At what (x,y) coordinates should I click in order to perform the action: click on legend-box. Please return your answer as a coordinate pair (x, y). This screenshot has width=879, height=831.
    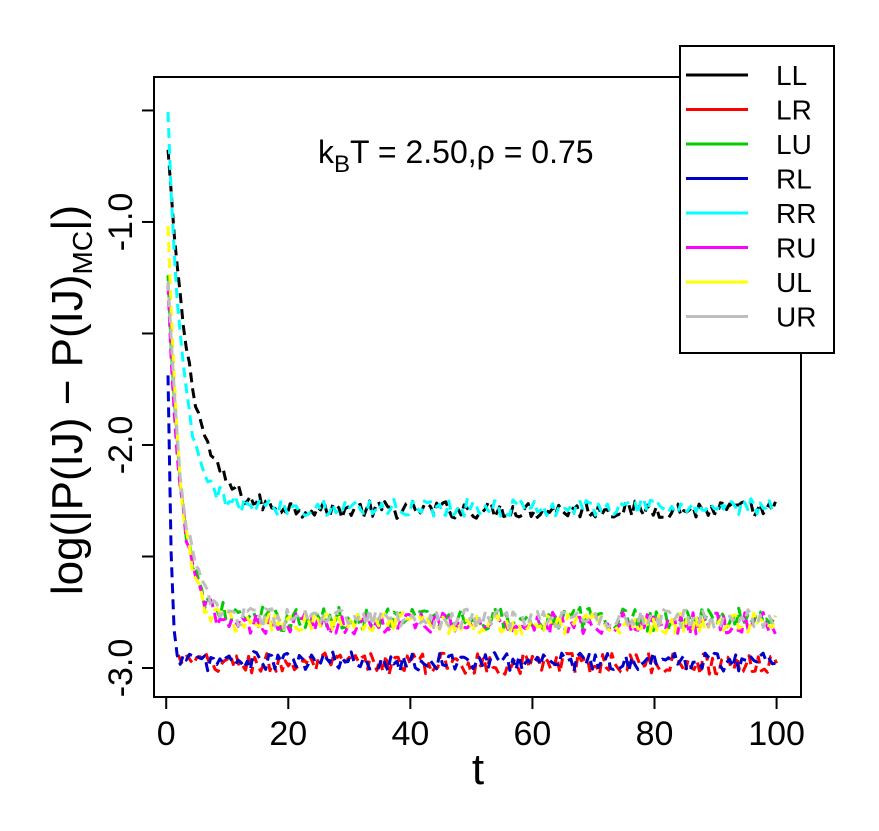
    Looking at the image, I should click on (757, 199).